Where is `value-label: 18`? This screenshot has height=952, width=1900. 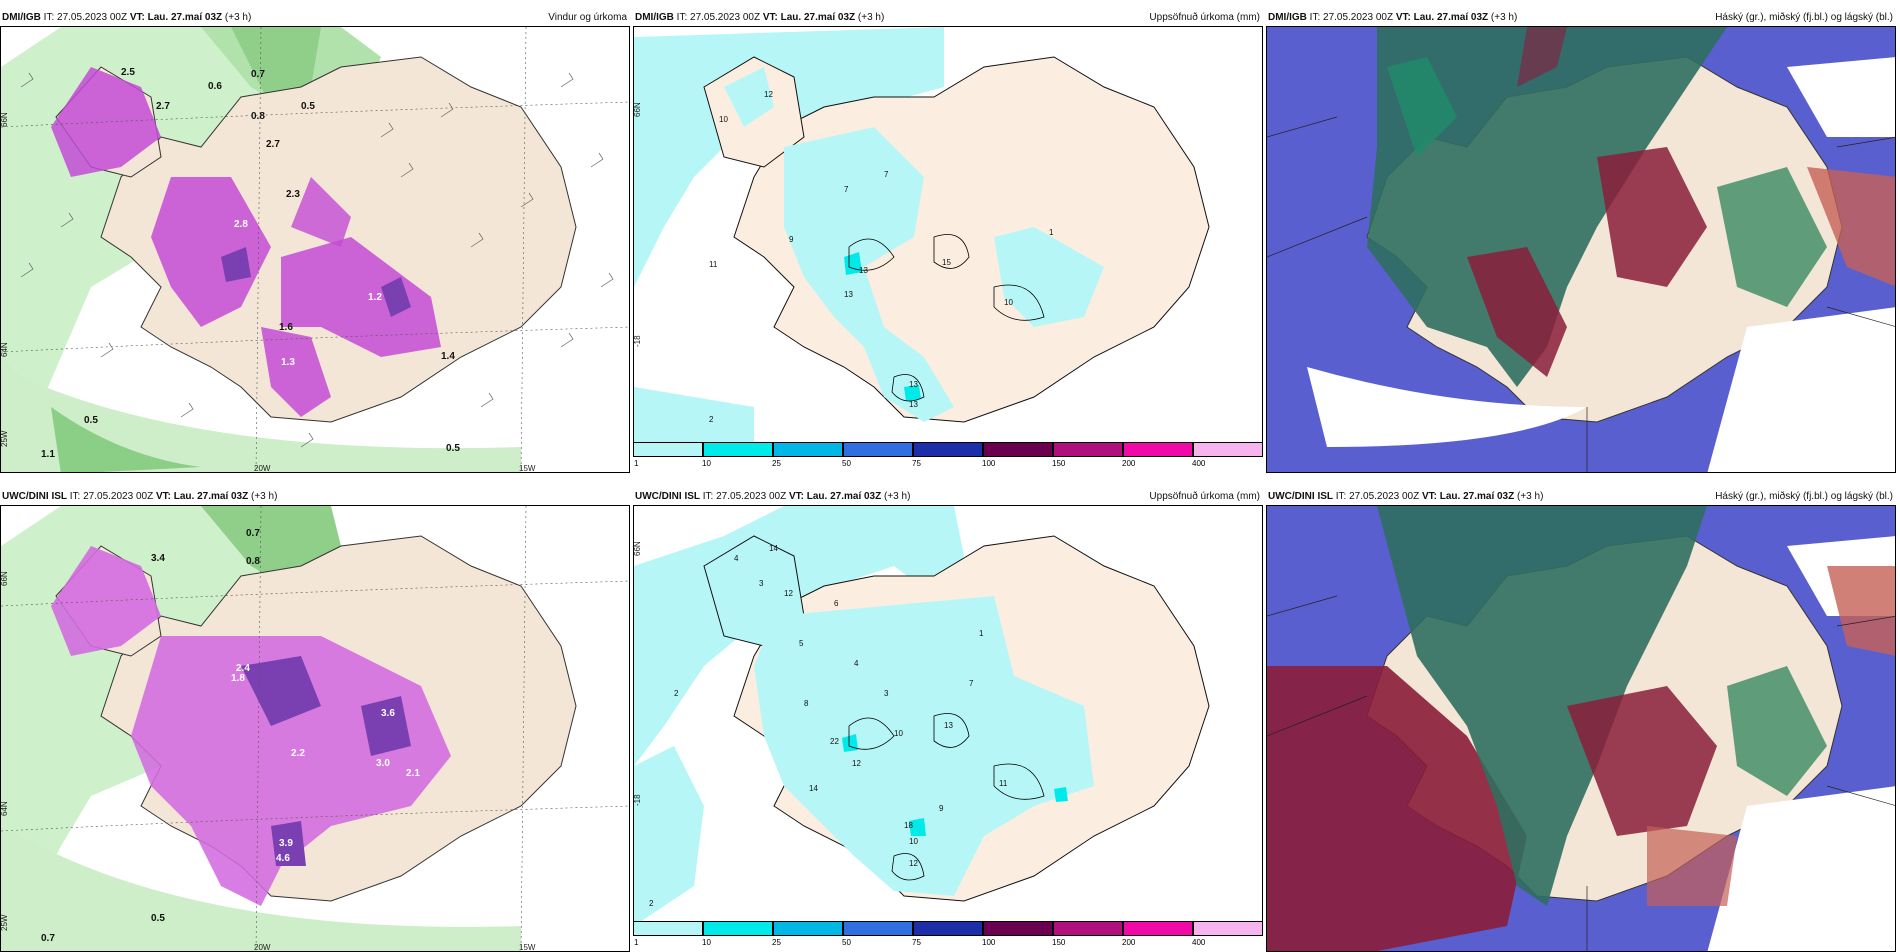 value-label: 18 is located at coordinates (908, 825).